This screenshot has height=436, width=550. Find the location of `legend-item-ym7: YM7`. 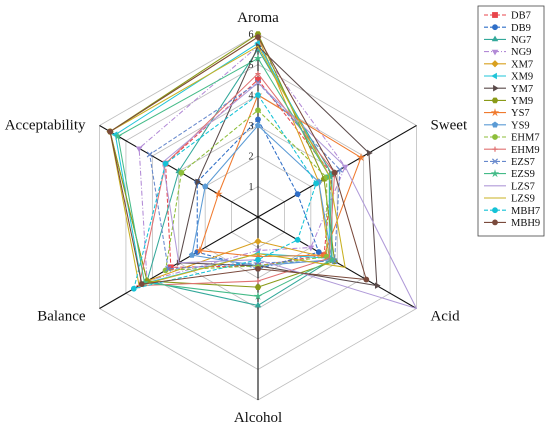

legend-item-ym7: YM7 is located at coordinates (508, 89).